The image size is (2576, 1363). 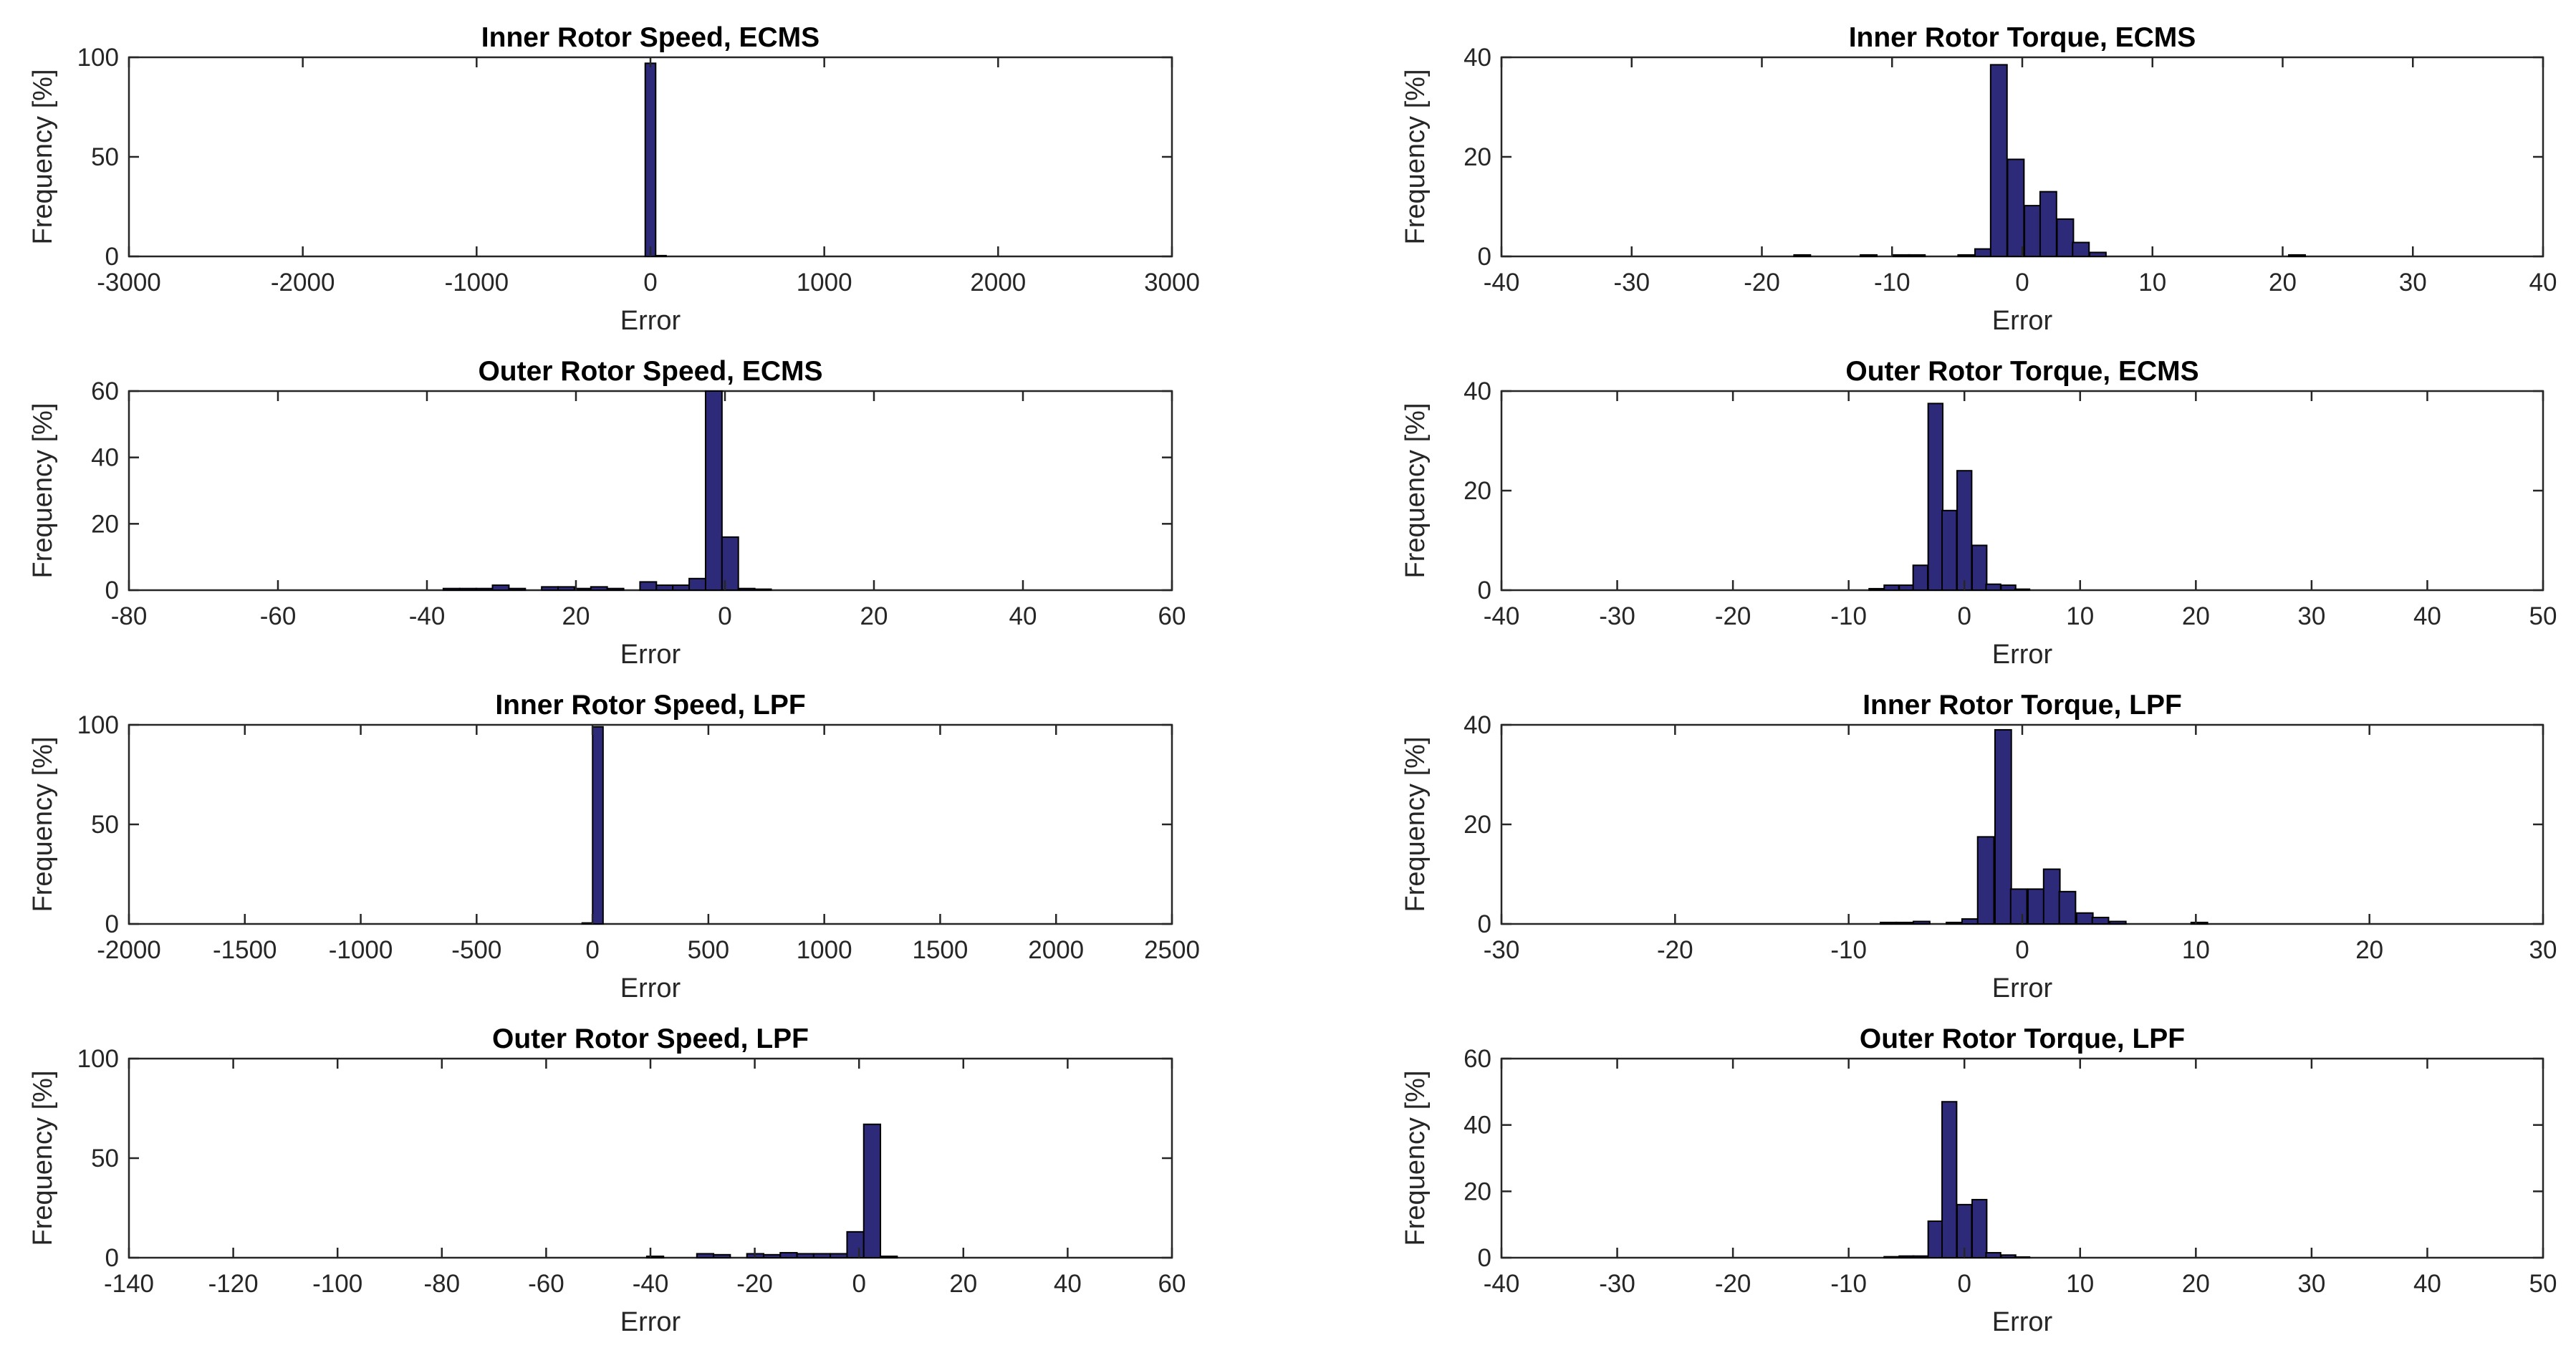 I want to click on x-tick-label: 500, so click(x=708, y=950).